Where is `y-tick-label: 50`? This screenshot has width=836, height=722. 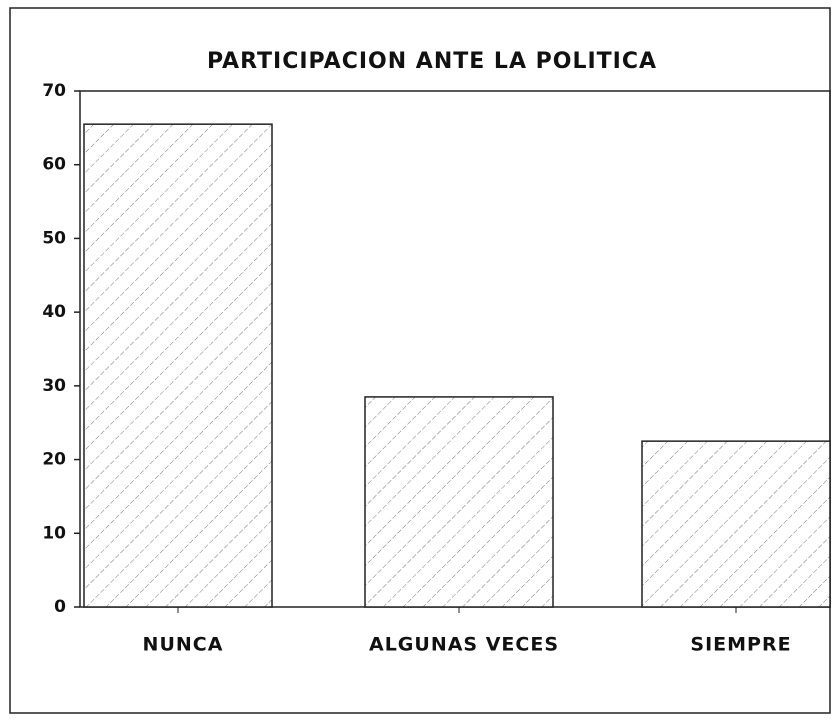
y-tick-label: 50 is located at coordinates (54, 238).